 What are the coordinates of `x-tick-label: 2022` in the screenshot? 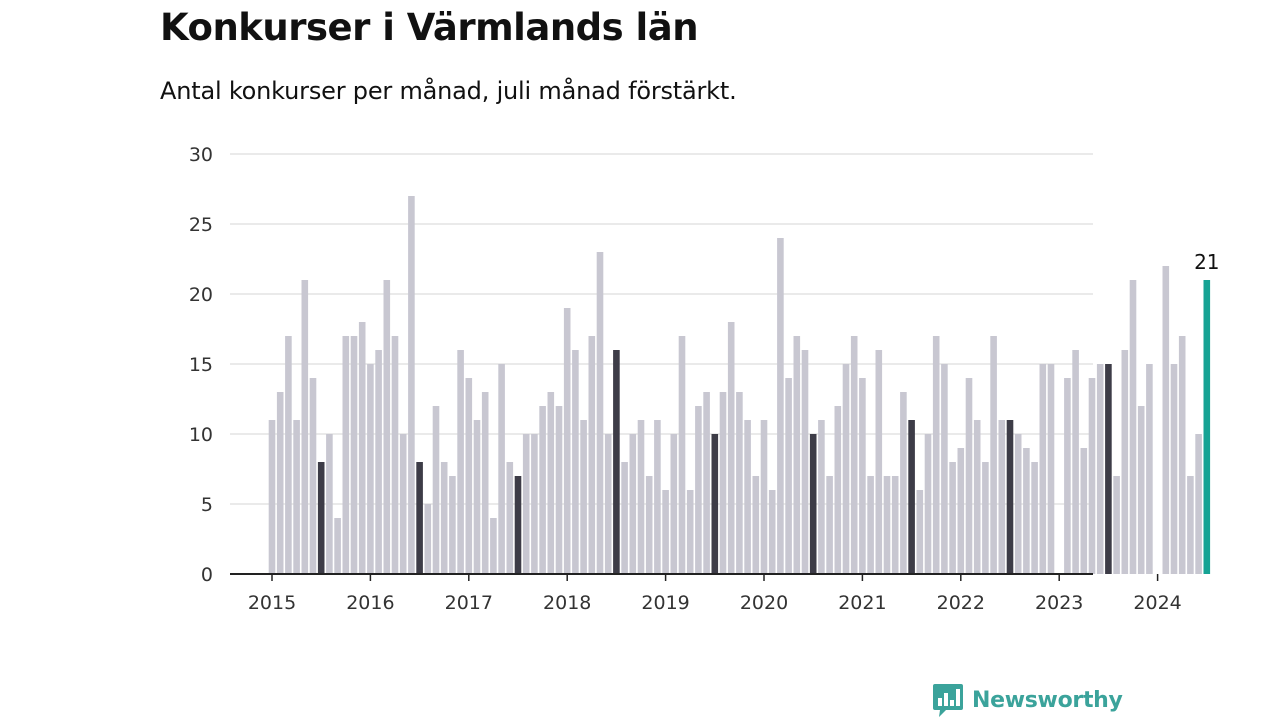 It's located at (961, 603).